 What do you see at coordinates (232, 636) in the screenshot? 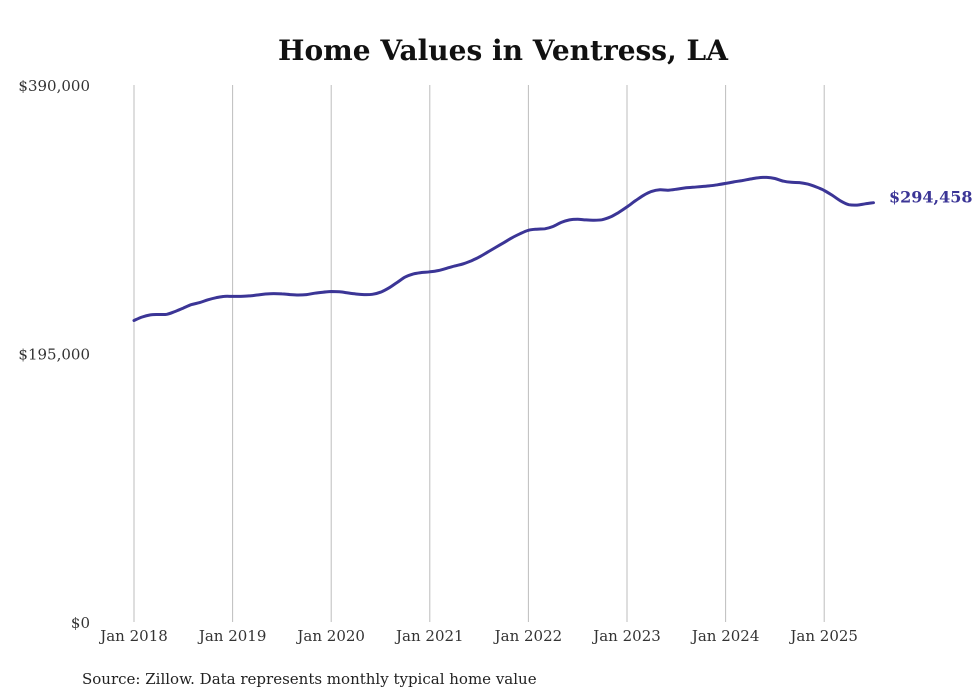
I see `x-tick-label: Jan 2019` at bounding box center [232, 636].